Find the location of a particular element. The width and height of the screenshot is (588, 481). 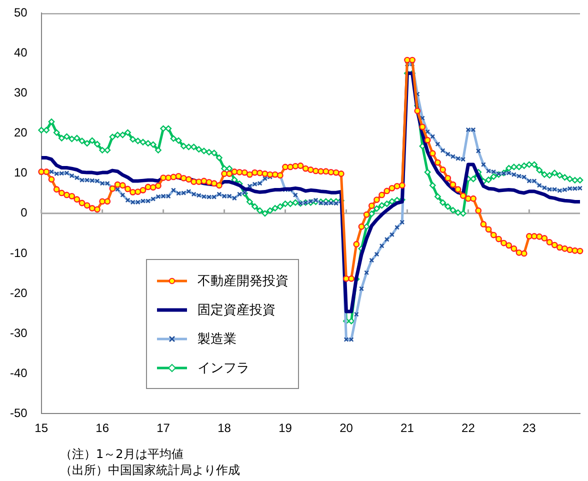

x-tick-label: 22 is located at coordinates (469, 428).